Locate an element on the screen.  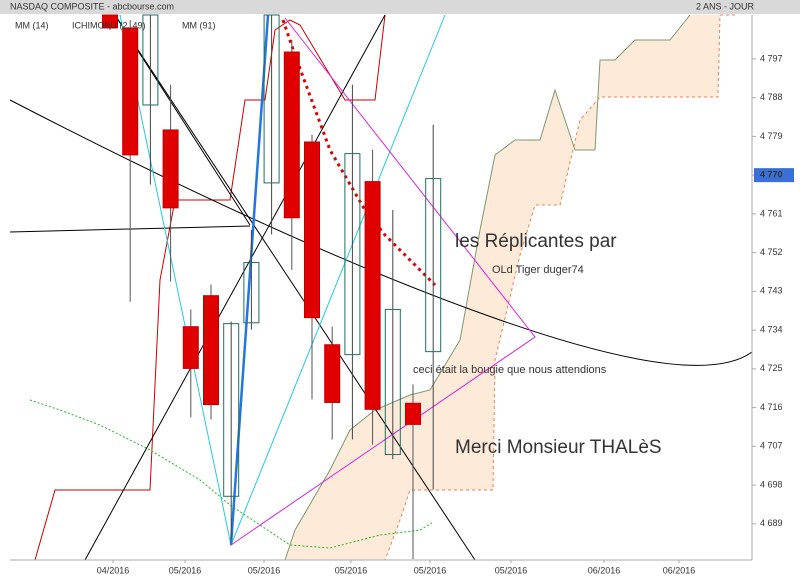
y-tick-label: 4 779 is located at coordinates (771, 136).